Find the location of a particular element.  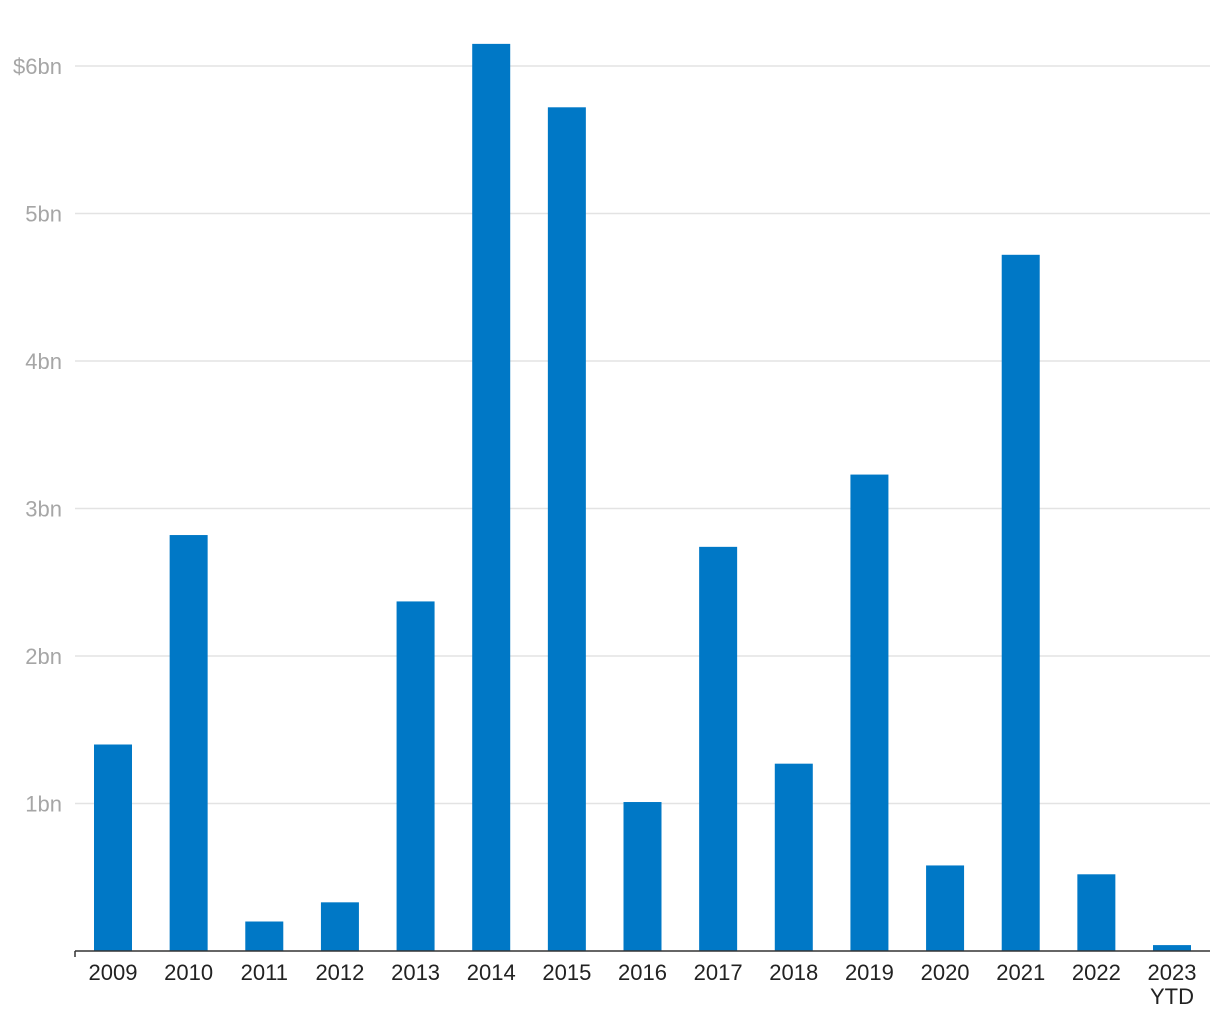

x-axis is located at coordinates (642, 953).